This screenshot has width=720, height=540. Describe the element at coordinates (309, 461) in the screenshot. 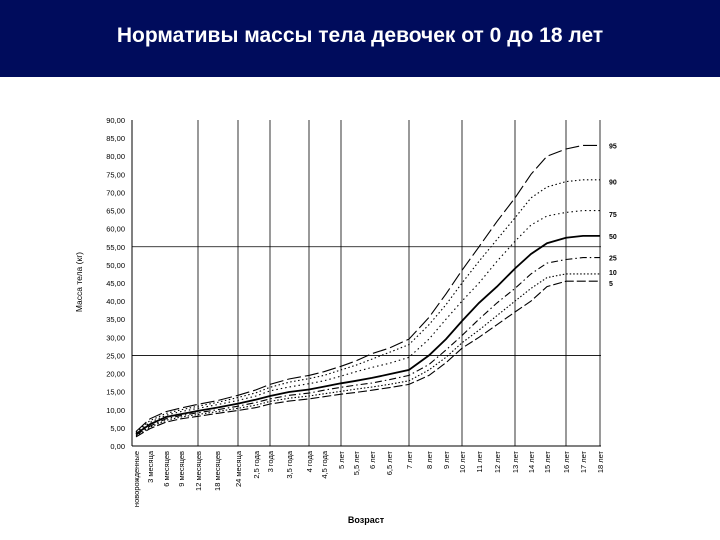

I see `x-tick-label: 4 года` at that location.